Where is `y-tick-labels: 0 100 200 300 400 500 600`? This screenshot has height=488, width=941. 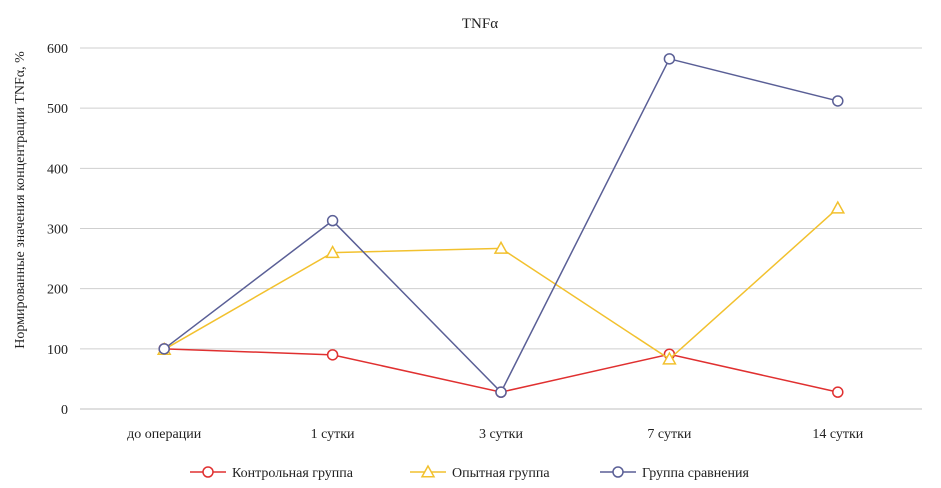 y-tick-labels: 0 100 200 300 400 500 600 is located at coordinates (57, 230).